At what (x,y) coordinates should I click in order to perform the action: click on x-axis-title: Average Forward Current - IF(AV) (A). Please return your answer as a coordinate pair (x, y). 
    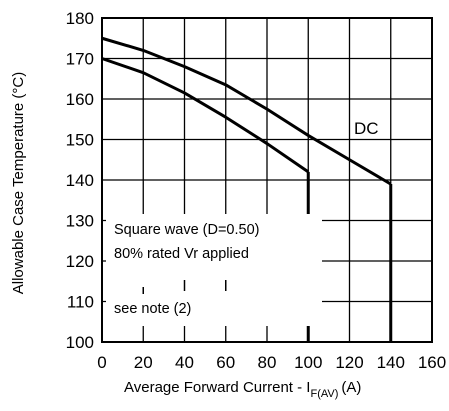
    Looking at the image, I should click on (242, 389).